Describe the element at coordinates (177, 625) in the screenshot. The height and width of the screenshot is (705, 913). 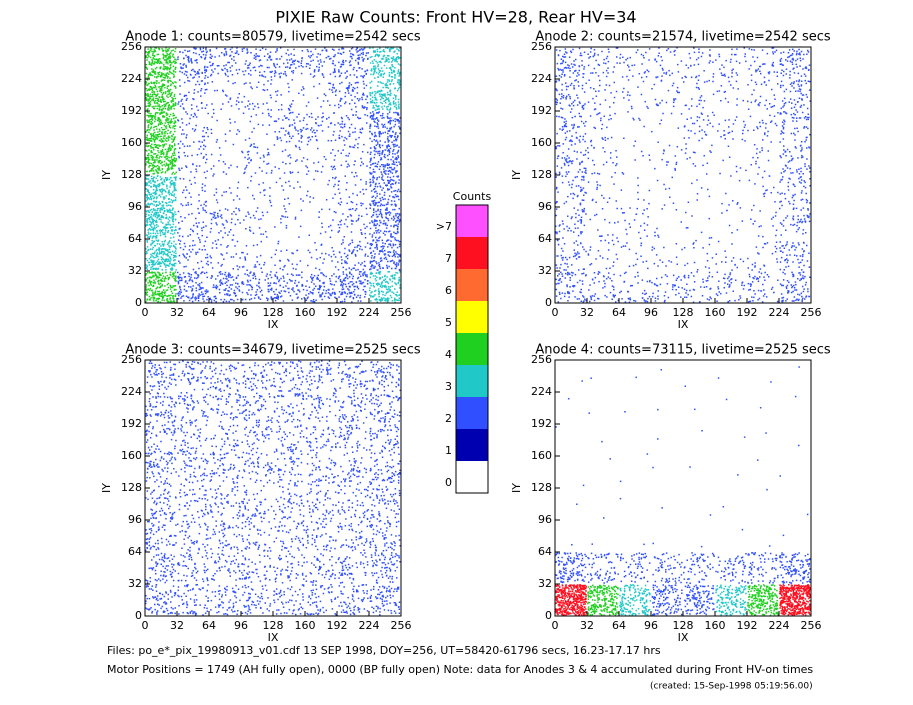
I see `x-tick-label: 32` at that location.